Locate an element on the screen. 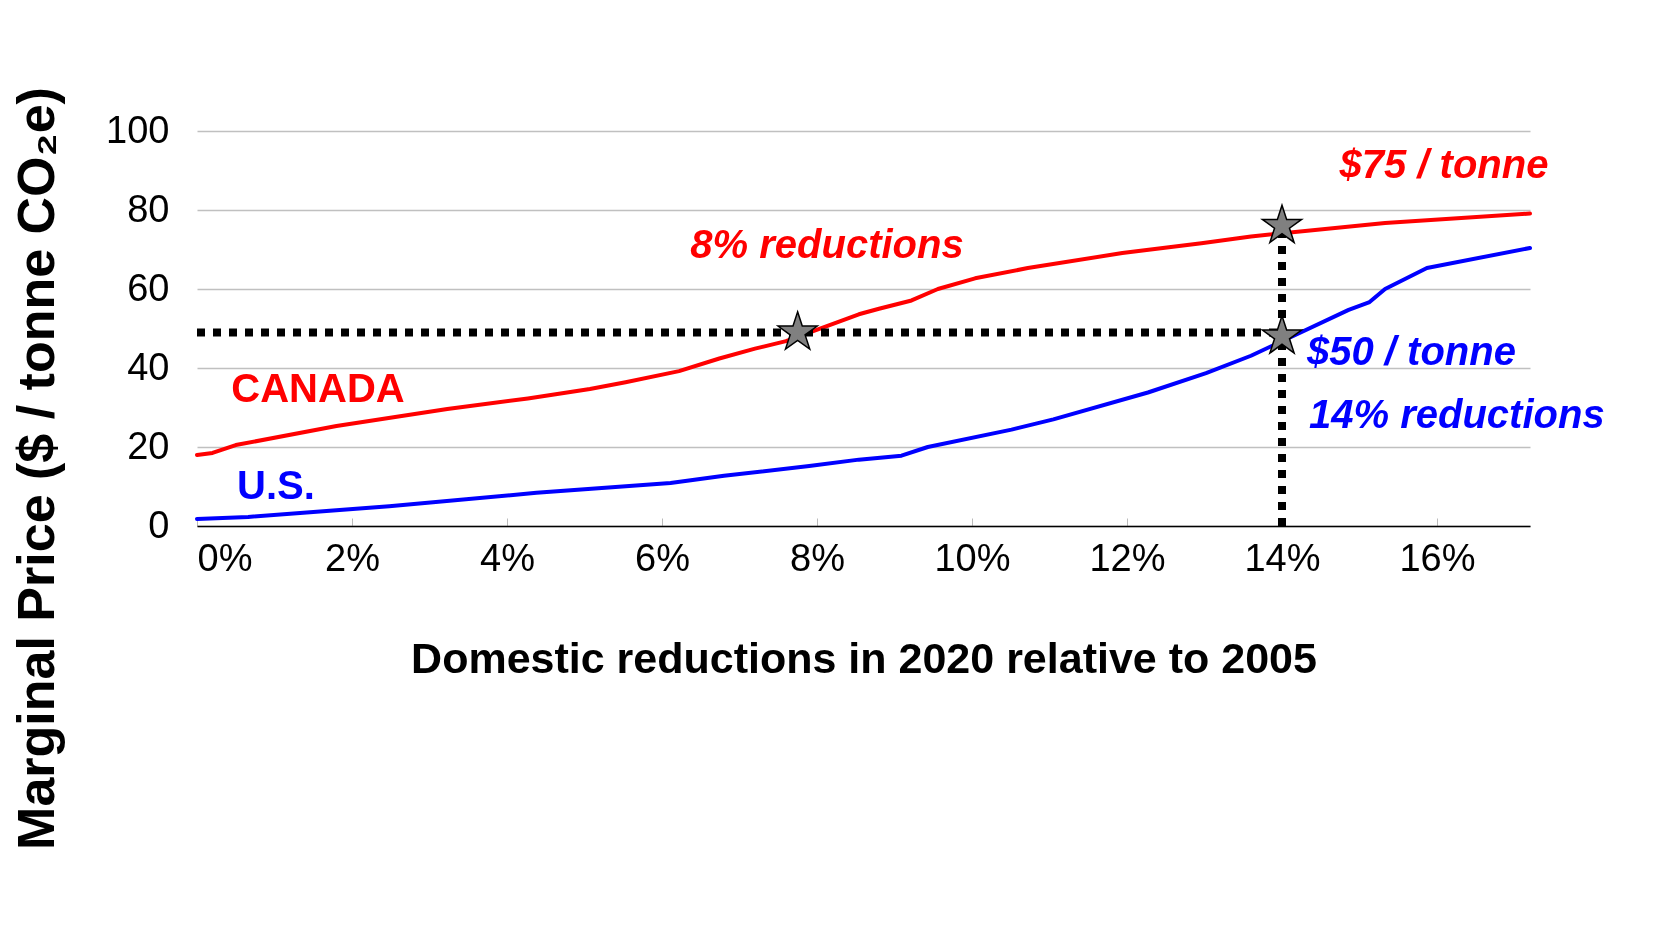 The width and height of the screenshot is (1677, 937). series-label: U.S. is located at coordinates (276, 484).